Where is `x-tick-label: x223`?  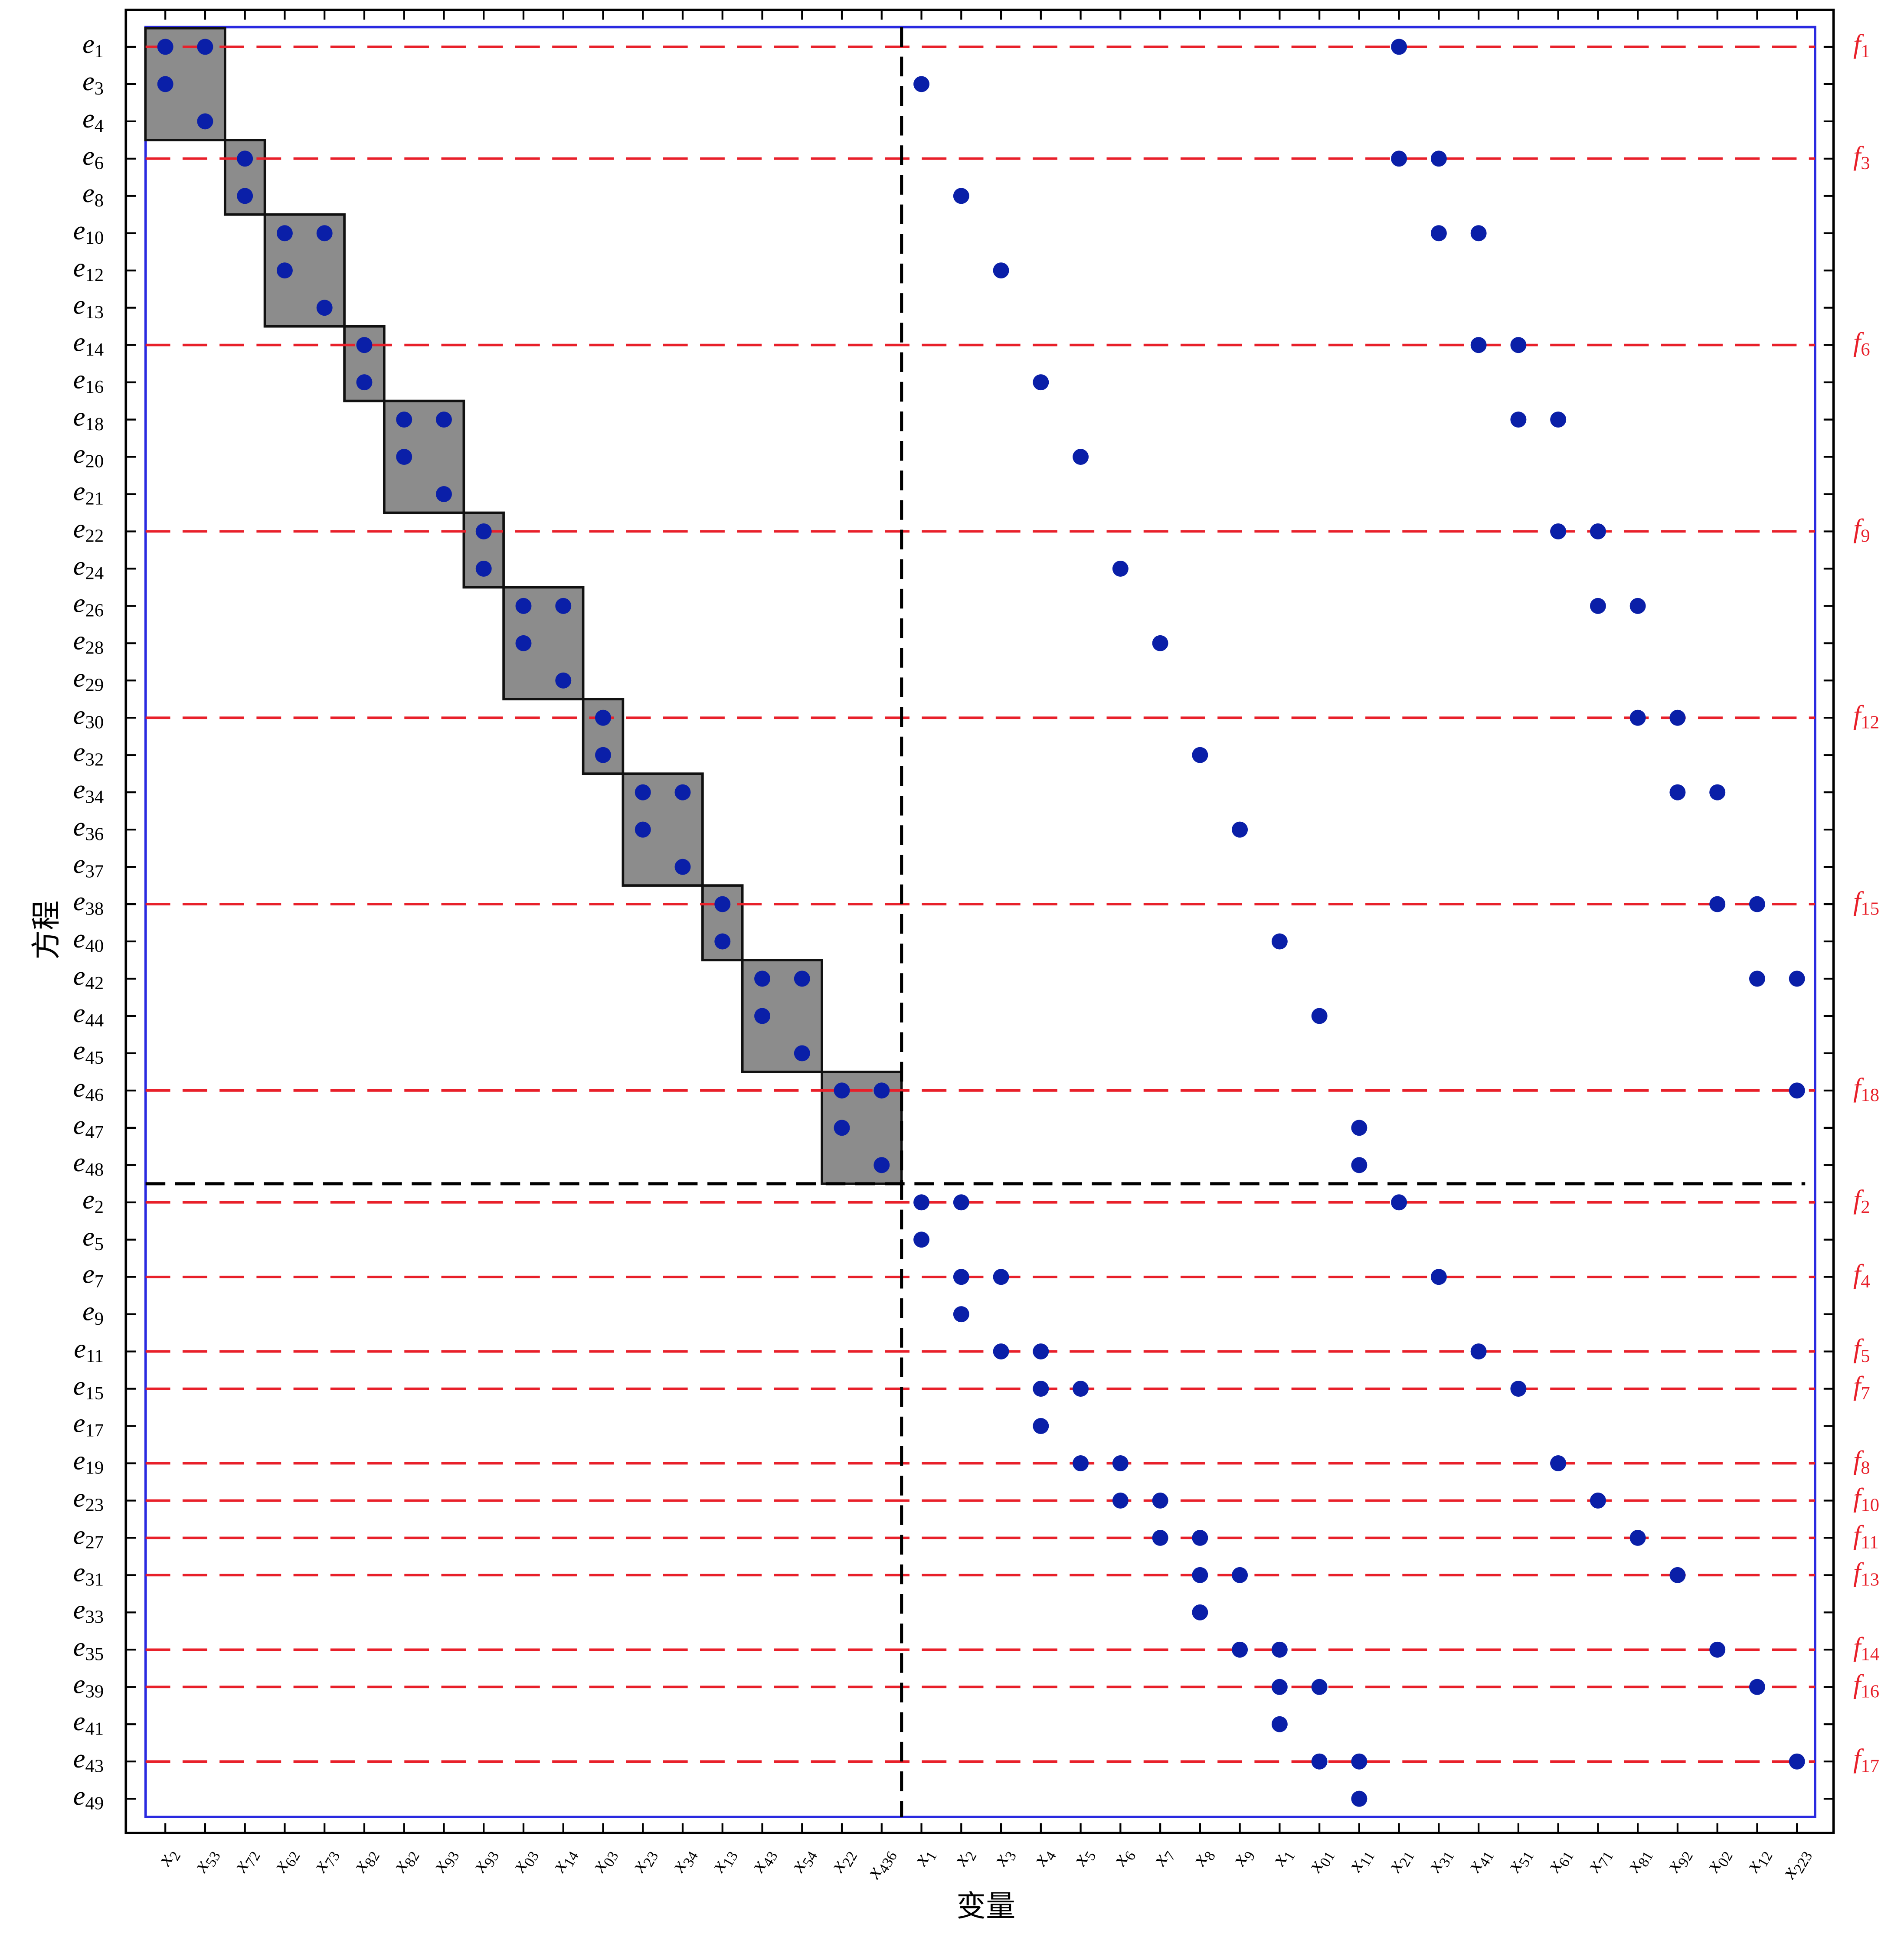 x-tick-label: x223 is located at coordinates (1796, 1863).